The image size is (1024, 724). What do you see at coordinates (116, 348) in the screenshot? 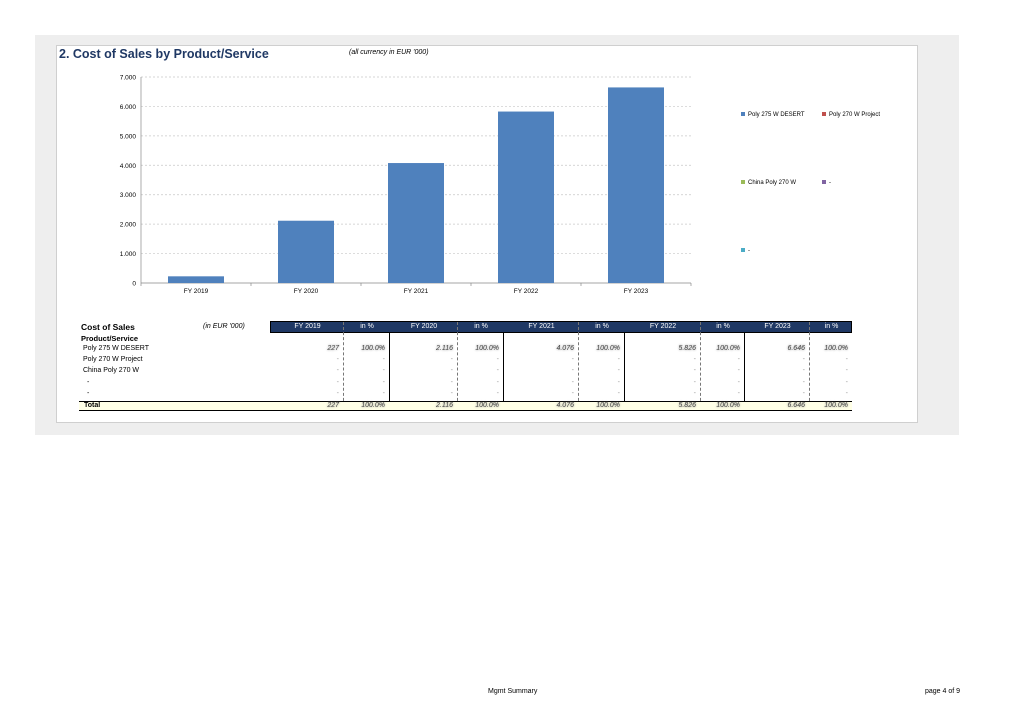
I see `table-row-label: Poly 275 W DESERT` at bounding box center [116, 348].